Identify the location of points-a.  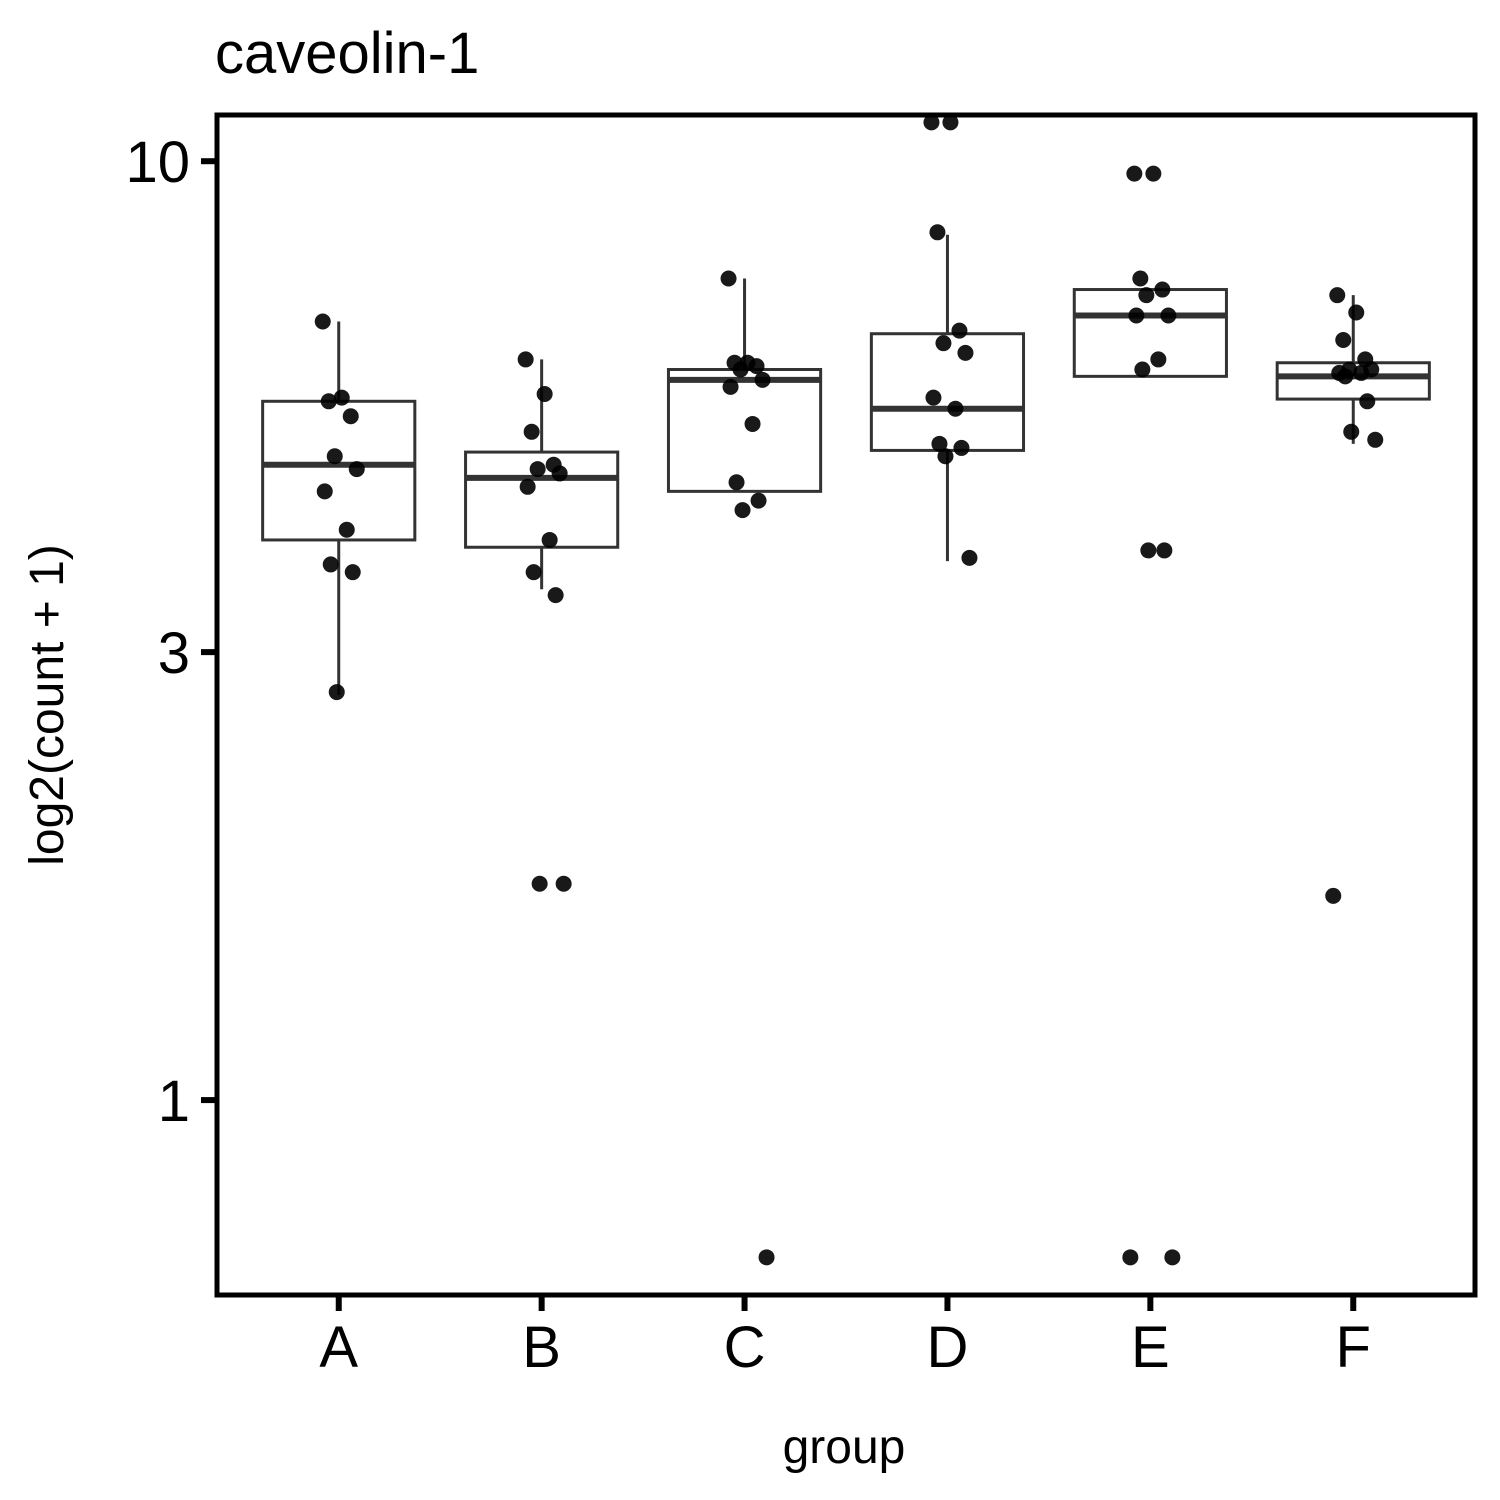
(339, 507).